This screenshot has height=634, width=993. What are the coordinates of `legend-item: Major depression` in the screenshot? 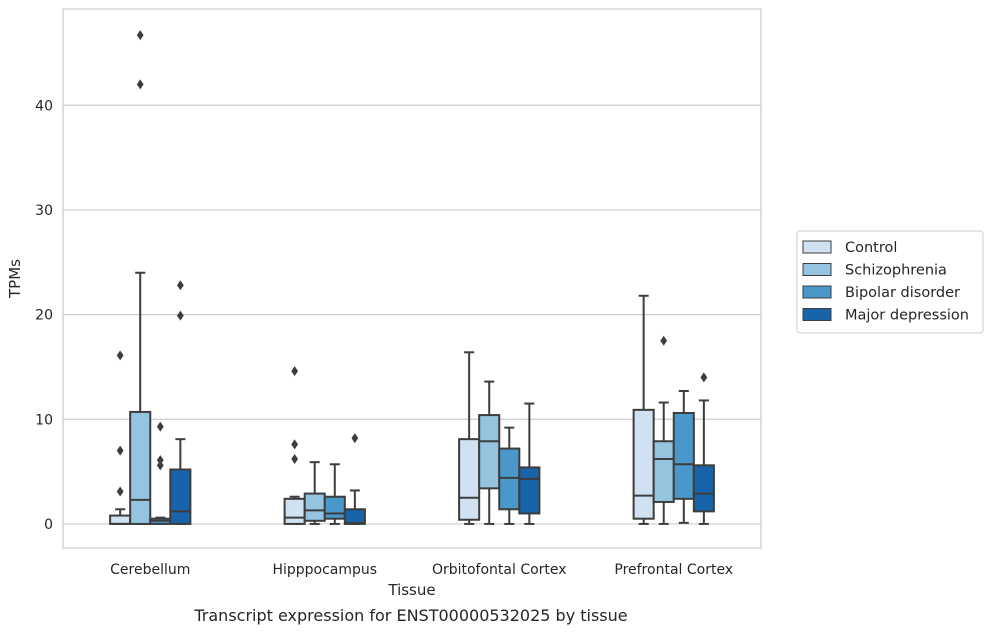 It's located at (885, 316).